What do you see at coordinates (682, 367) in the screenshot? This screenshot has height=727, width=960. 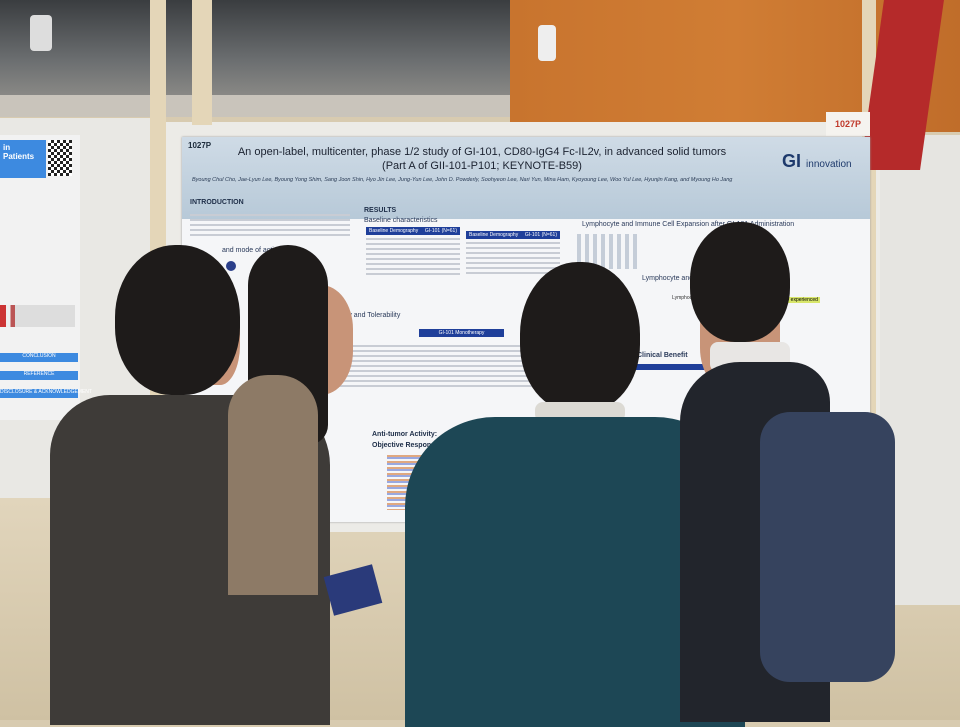 I see `clinical-benefit-bar` at bounding box center [682, 367].